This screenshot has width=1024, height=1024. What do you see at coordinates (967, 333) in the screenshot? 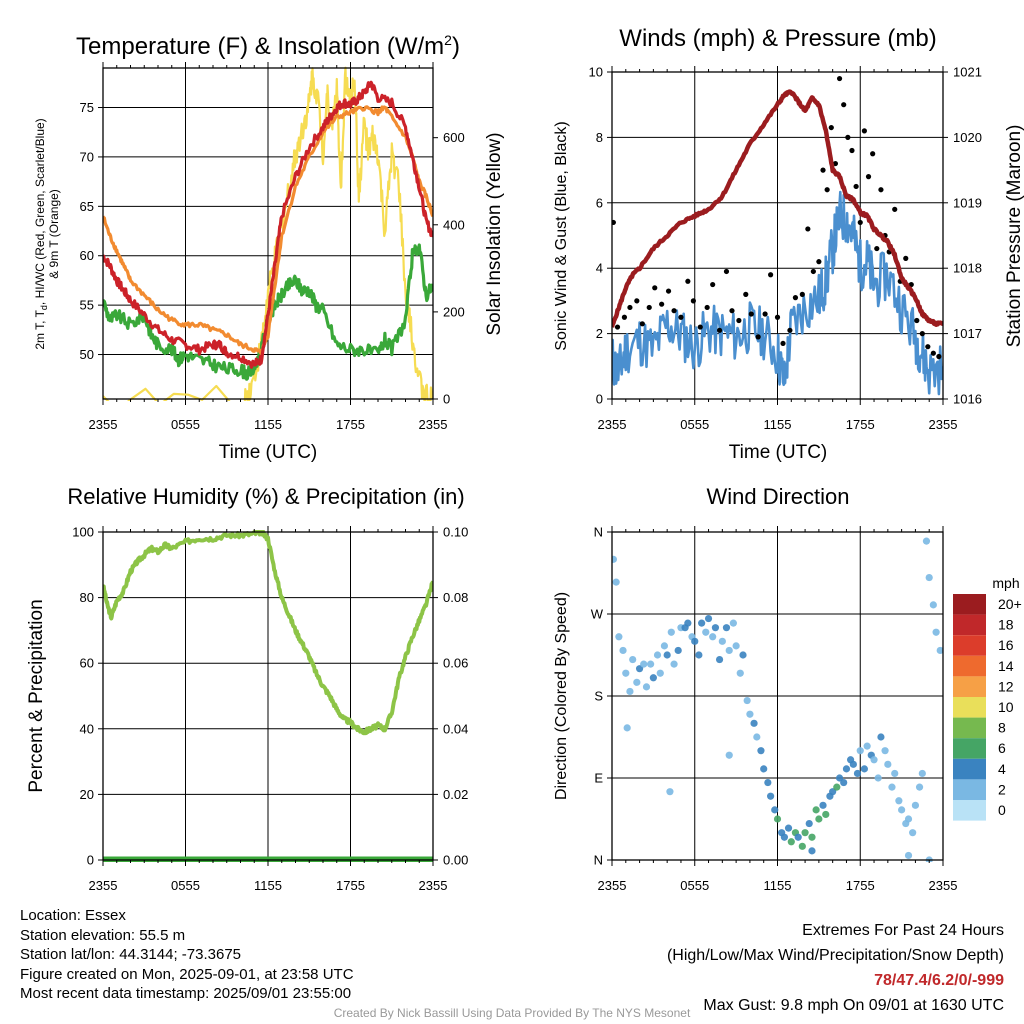
I see `y2-tick-label: 1017` at bounding box center [967, 333].